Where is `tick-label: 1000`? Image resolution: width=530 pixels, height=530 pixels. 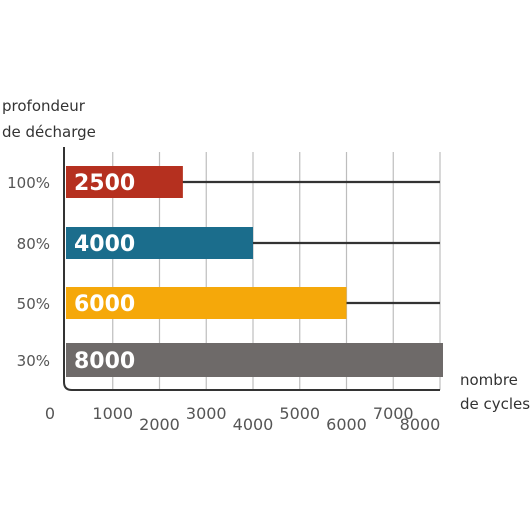
tick-label: 1000 is located at coordinates (112, 413).